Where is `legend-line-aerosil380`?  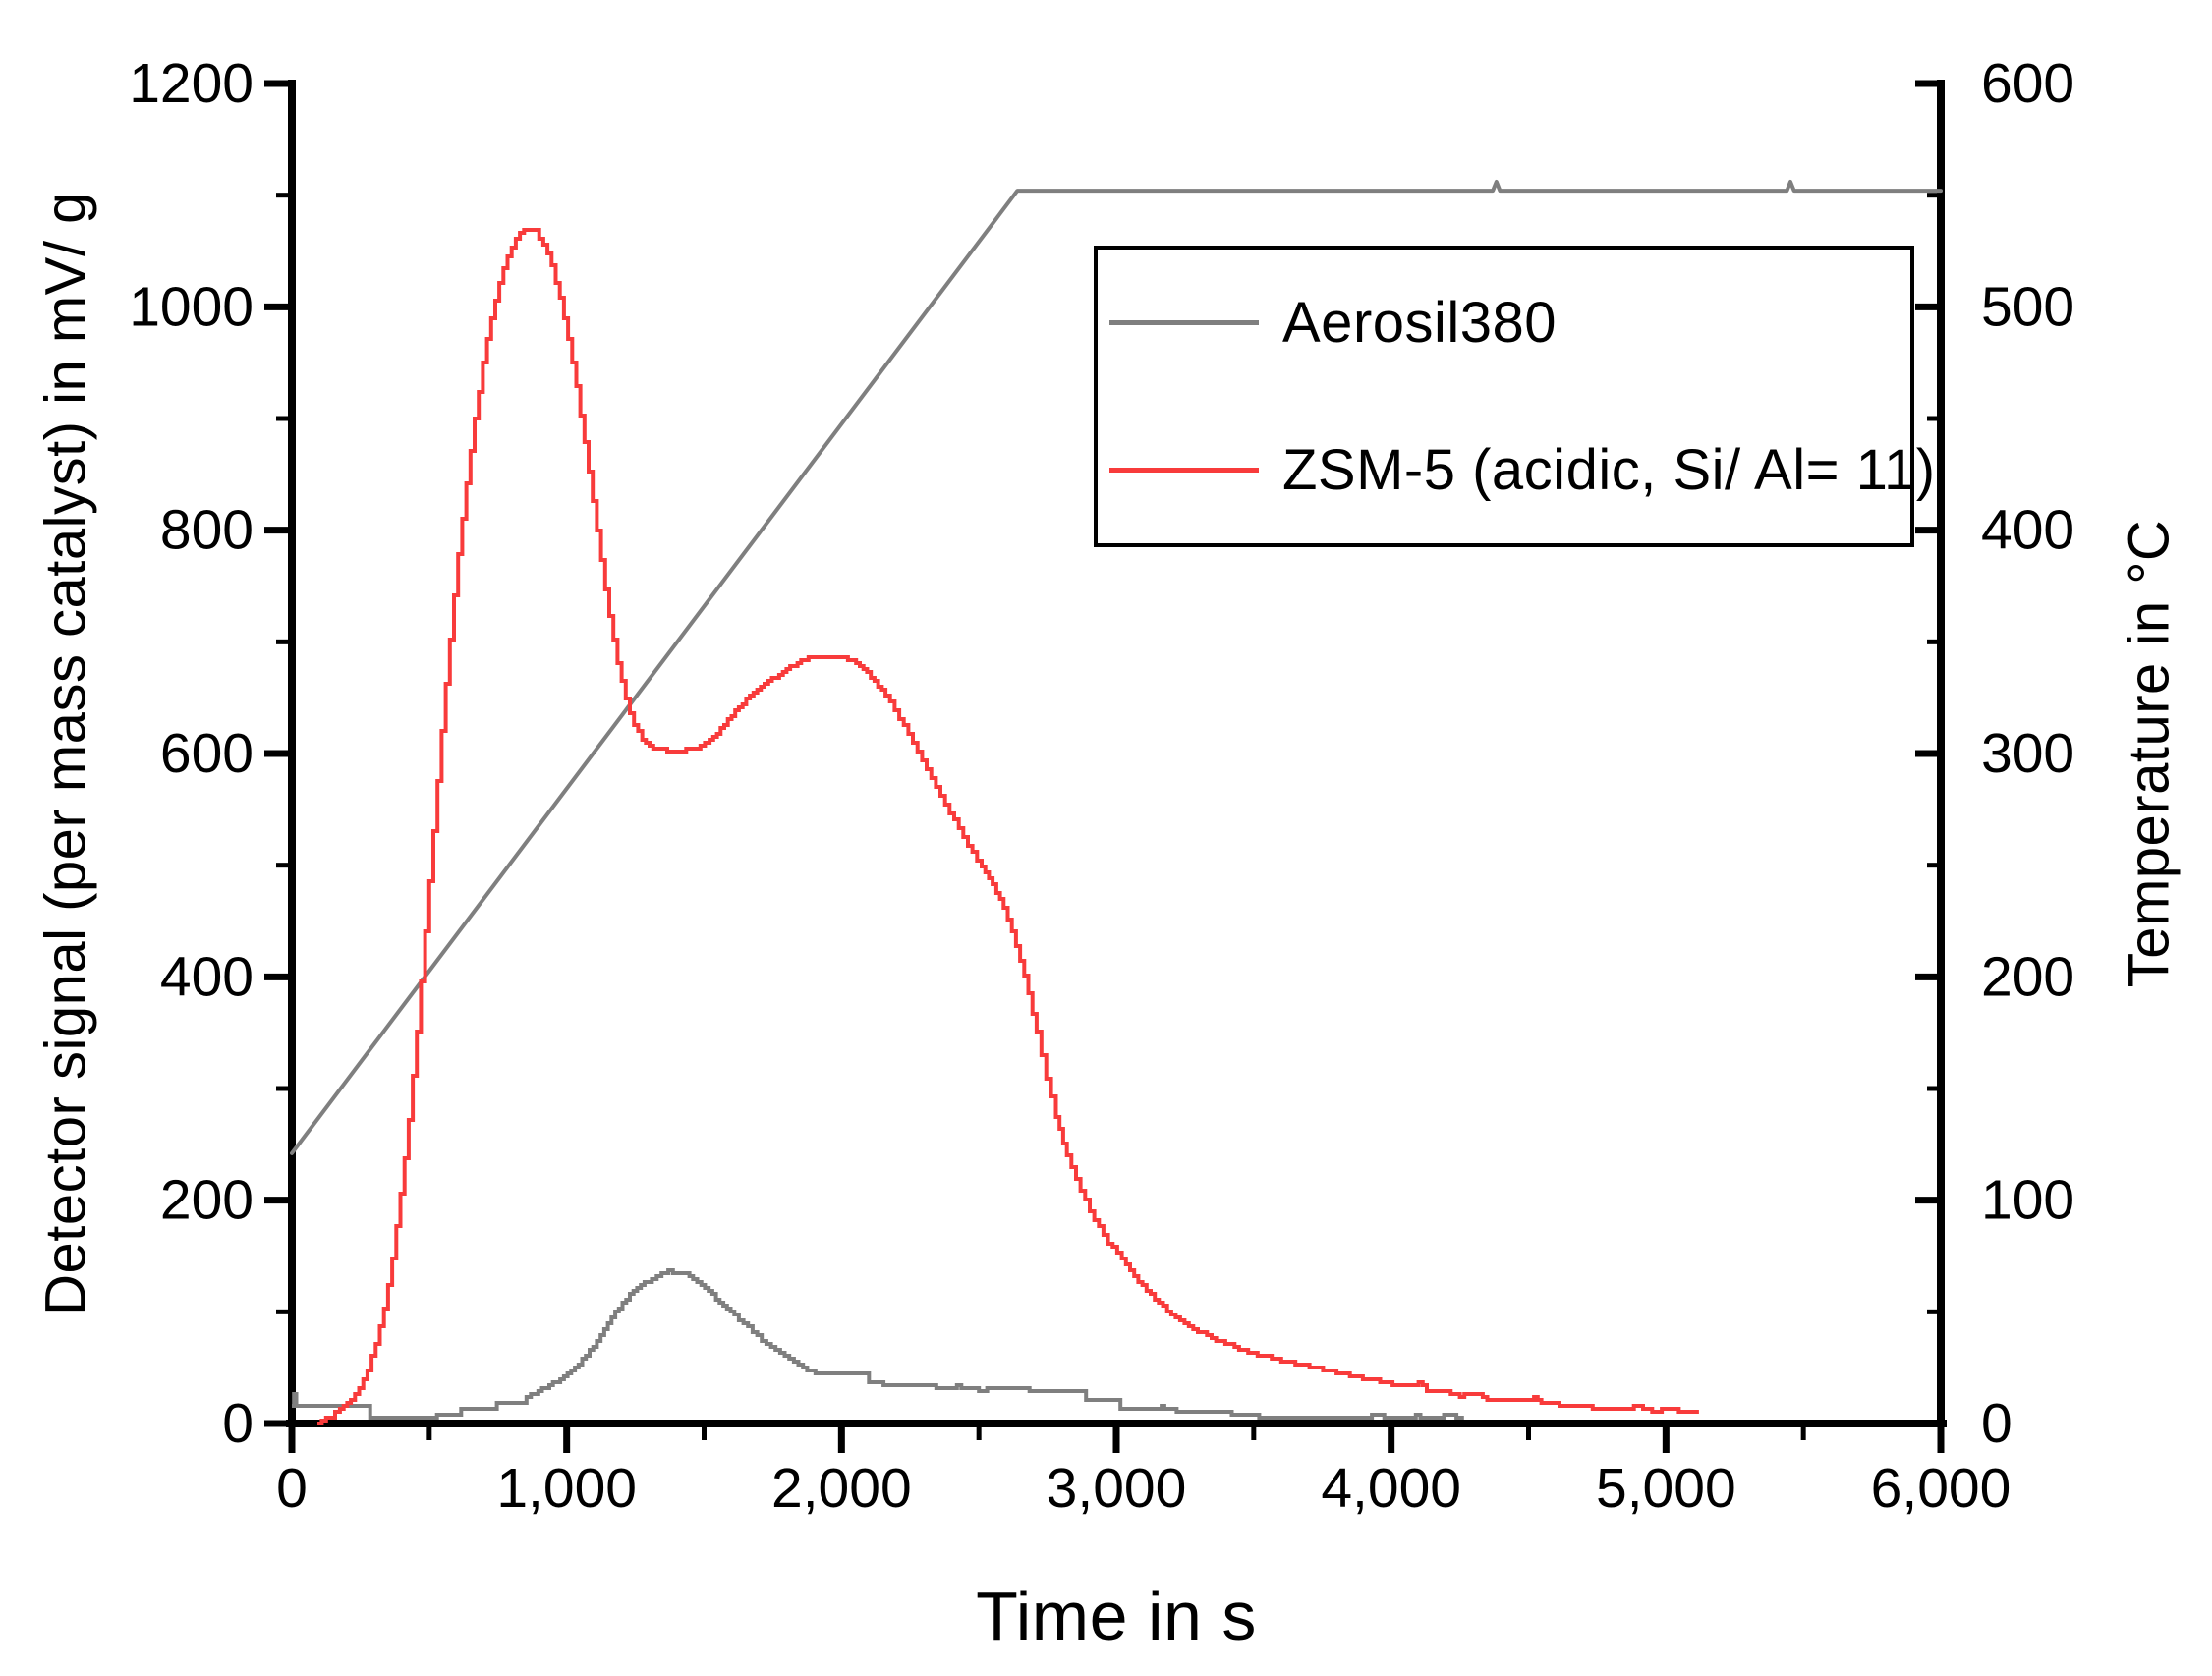 legend-line-aerosil380 is located at coordinates (1184, 323).